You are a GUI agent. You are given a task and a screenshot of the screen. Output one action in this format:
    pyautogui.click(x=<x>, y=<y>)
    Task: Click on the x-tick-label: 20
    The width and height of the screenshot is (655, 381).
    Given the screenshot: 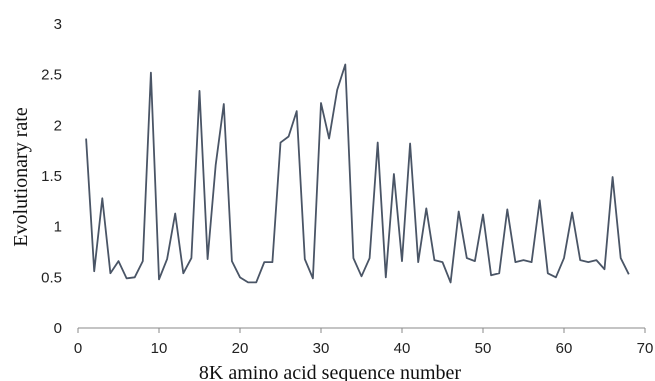 What is the action you would take?
    pyautogui.click(x=240, y=348)
    